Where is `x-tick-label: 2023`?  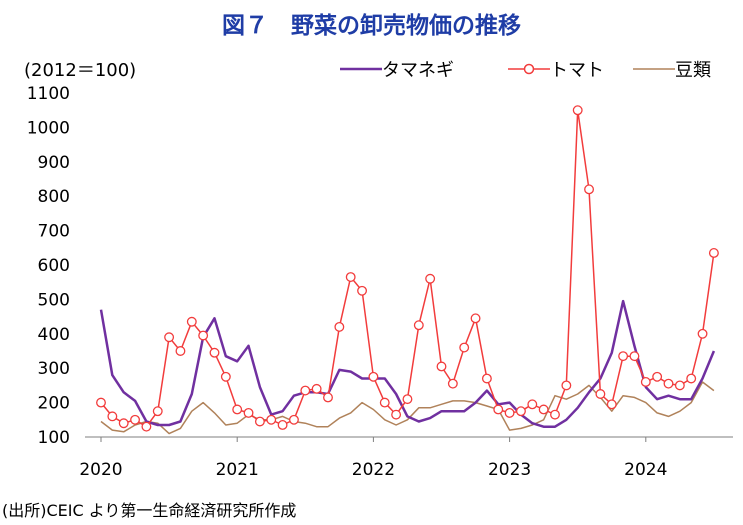 x-tick-label: 2023 is located at coordinates (509, 470).